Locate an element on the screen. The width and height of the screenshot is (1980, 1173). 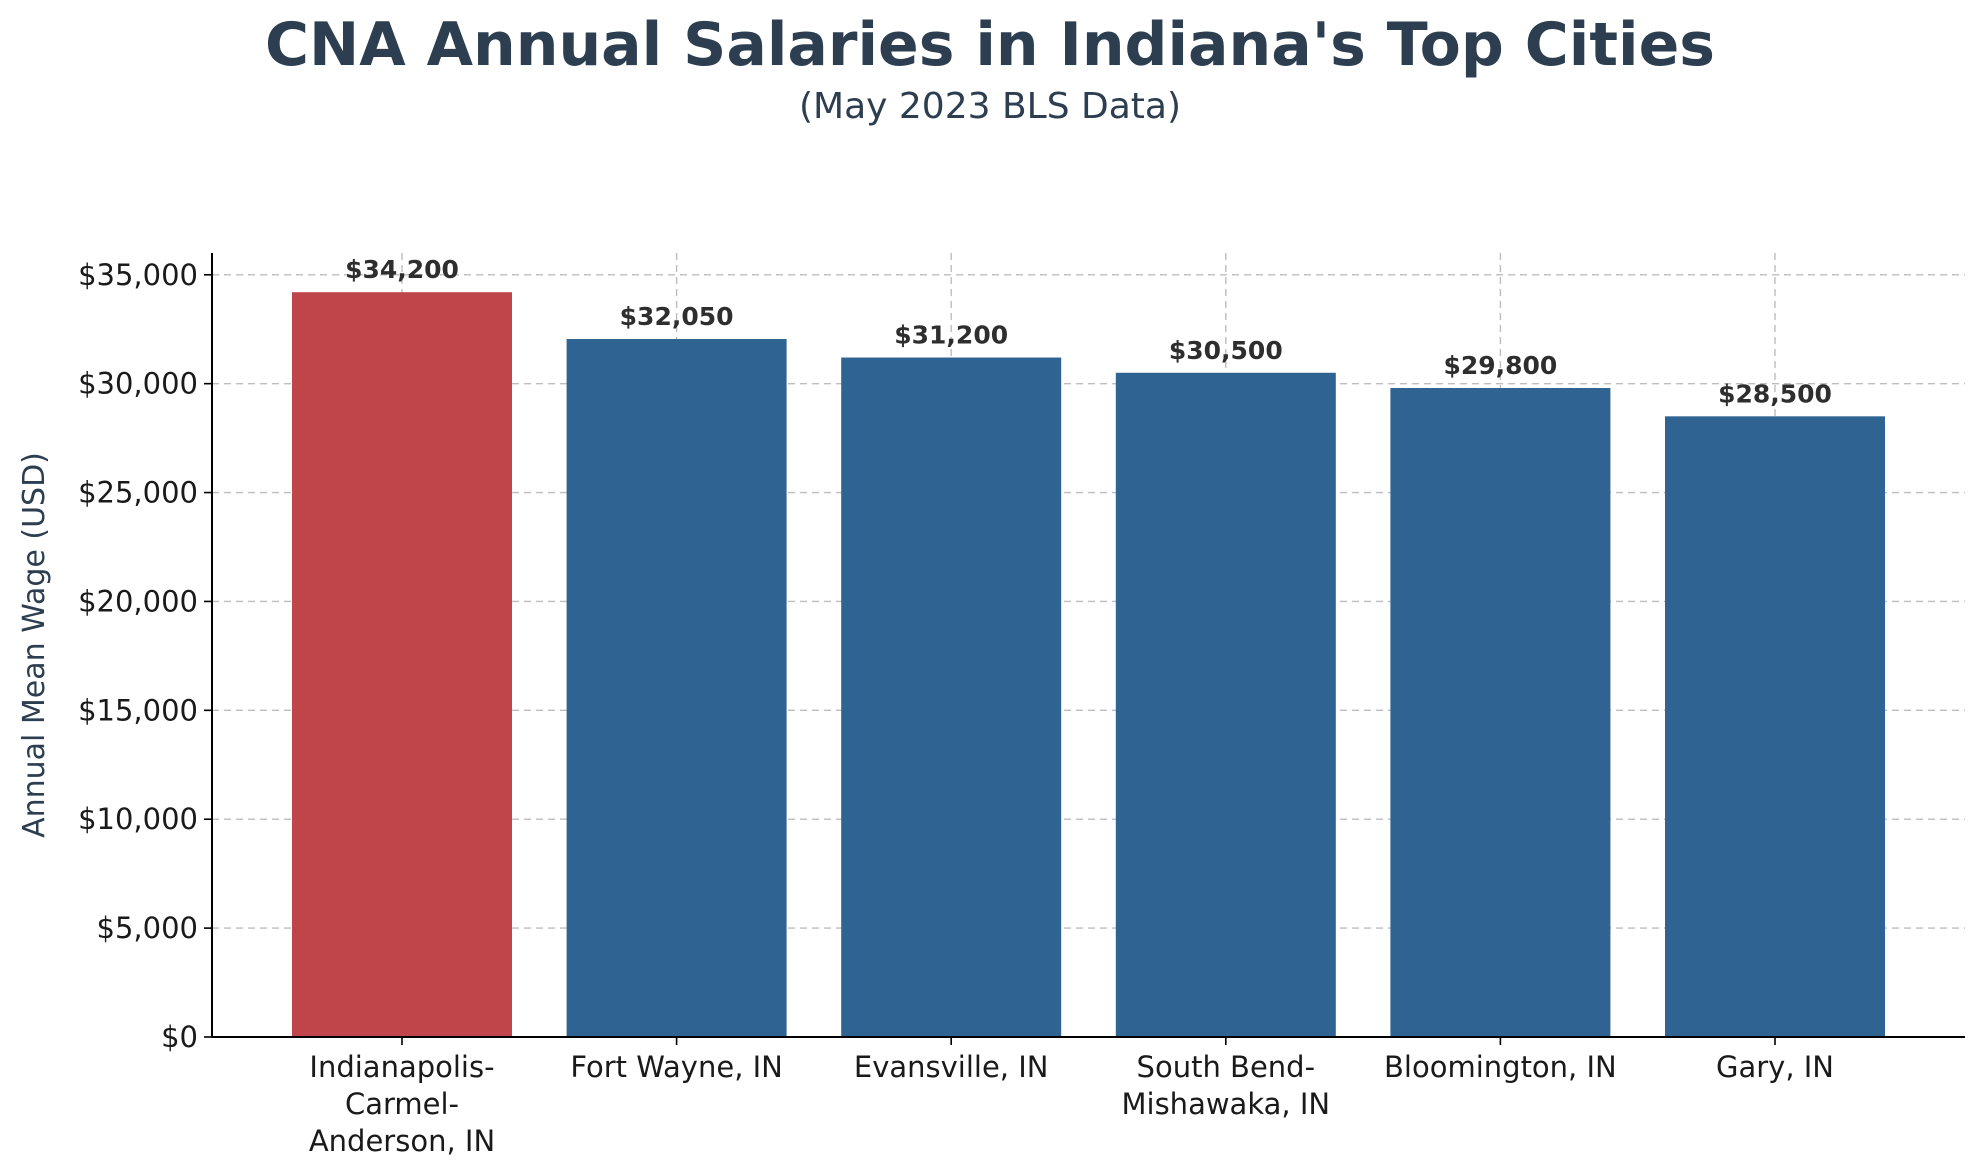
bar-value-label: $31,200 is located at coordinates (951, 335).